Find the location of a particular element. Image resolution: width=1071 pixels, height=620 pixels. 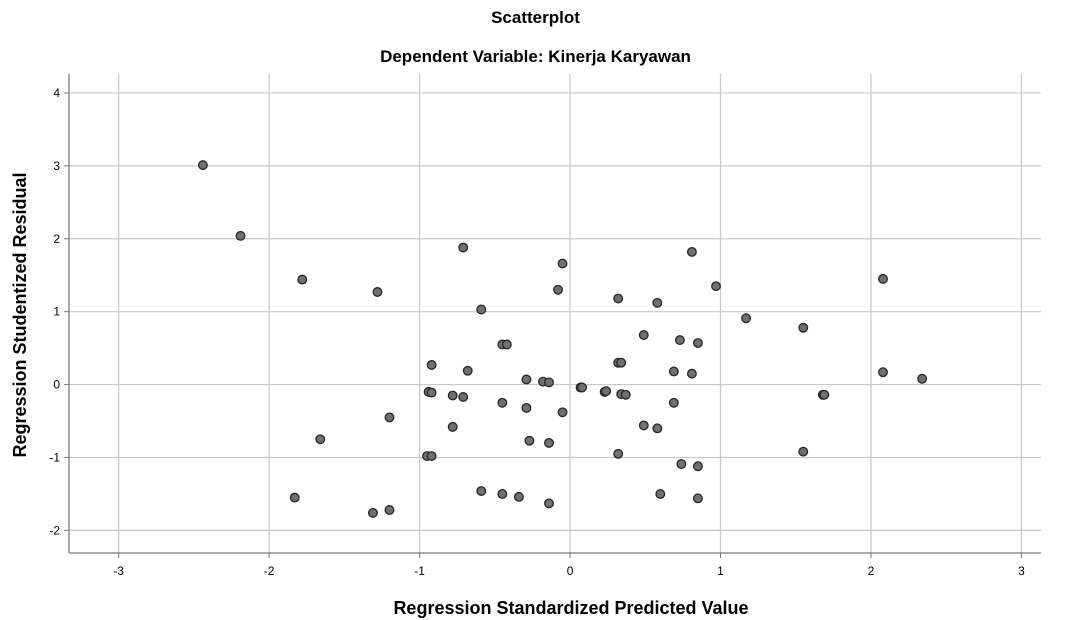

chart-title: Scatterplot is located at coordinates (535, 17).